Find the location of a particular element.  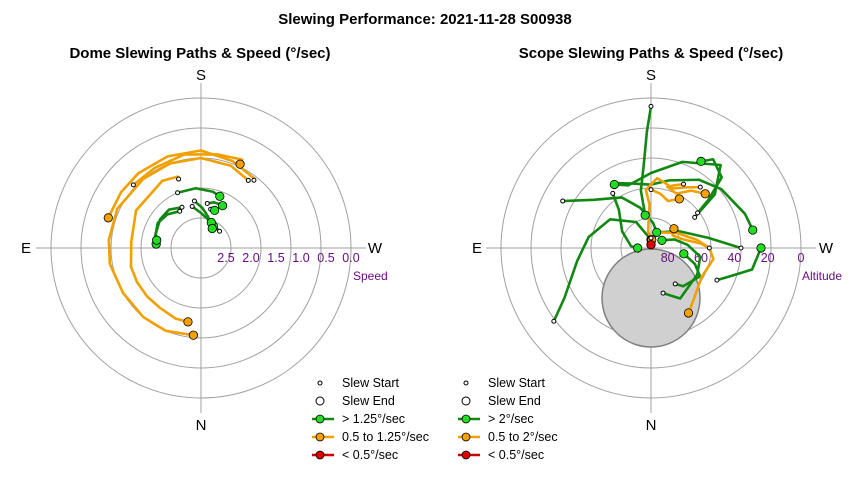

legend-slow-label: < 0.5°/sec is located at coordinates (516, 455).